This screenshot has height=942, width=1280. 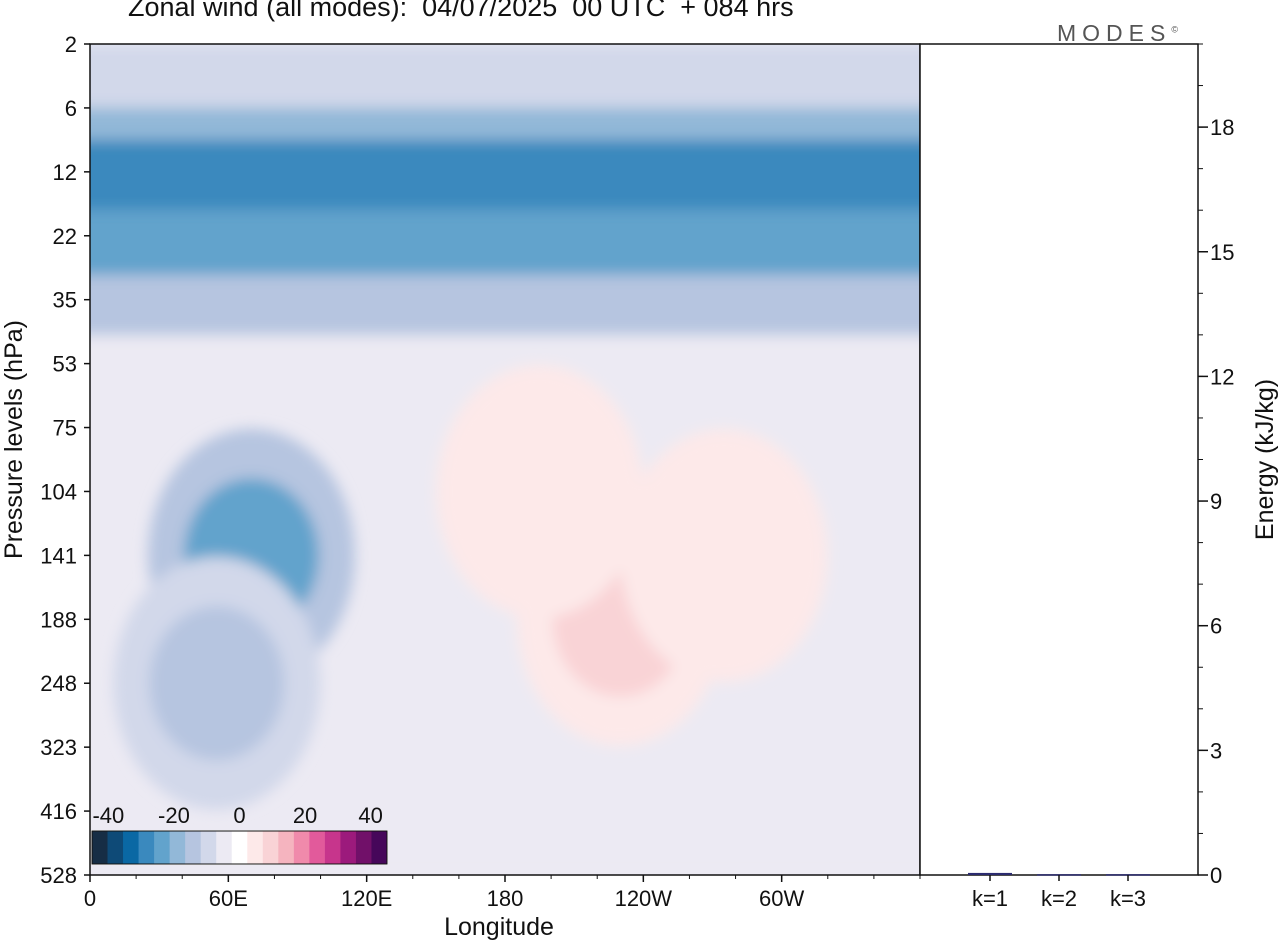 What do you see at coordinates (1222, 376) in the screenshot?
I see `energy-tick-label: 12` at bounding box center [1222, 376].